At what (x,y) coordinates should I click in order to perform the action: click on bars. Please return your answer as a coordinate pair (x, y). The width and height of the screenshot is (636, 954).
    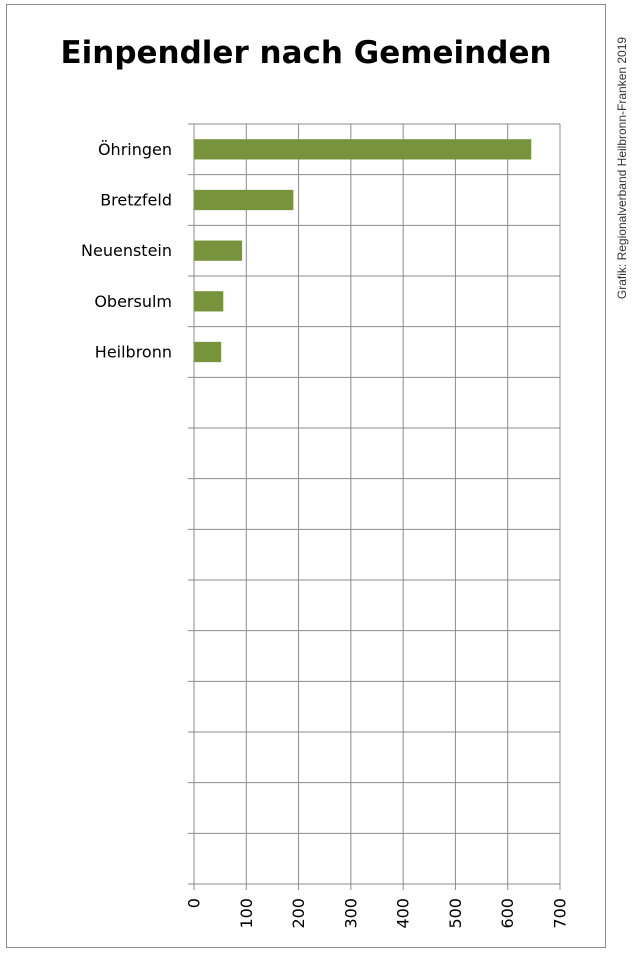
    Looking at the image, I should click on (363, 251).